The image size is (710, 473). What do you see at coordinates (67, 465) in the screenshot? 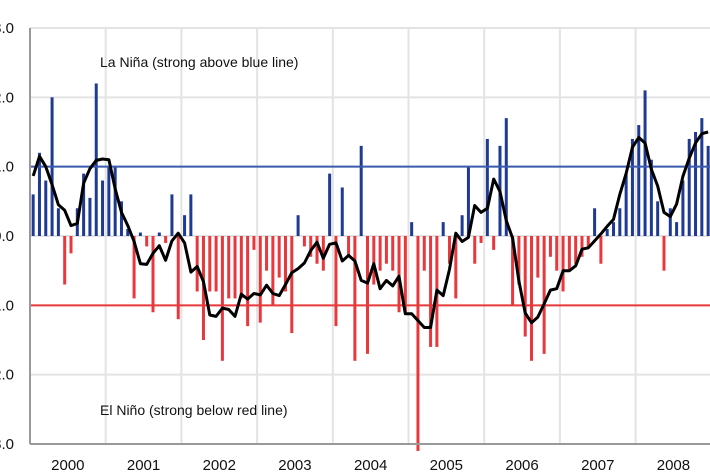
I see `x-tick-label: 2000` at bounding box center [67, 465].